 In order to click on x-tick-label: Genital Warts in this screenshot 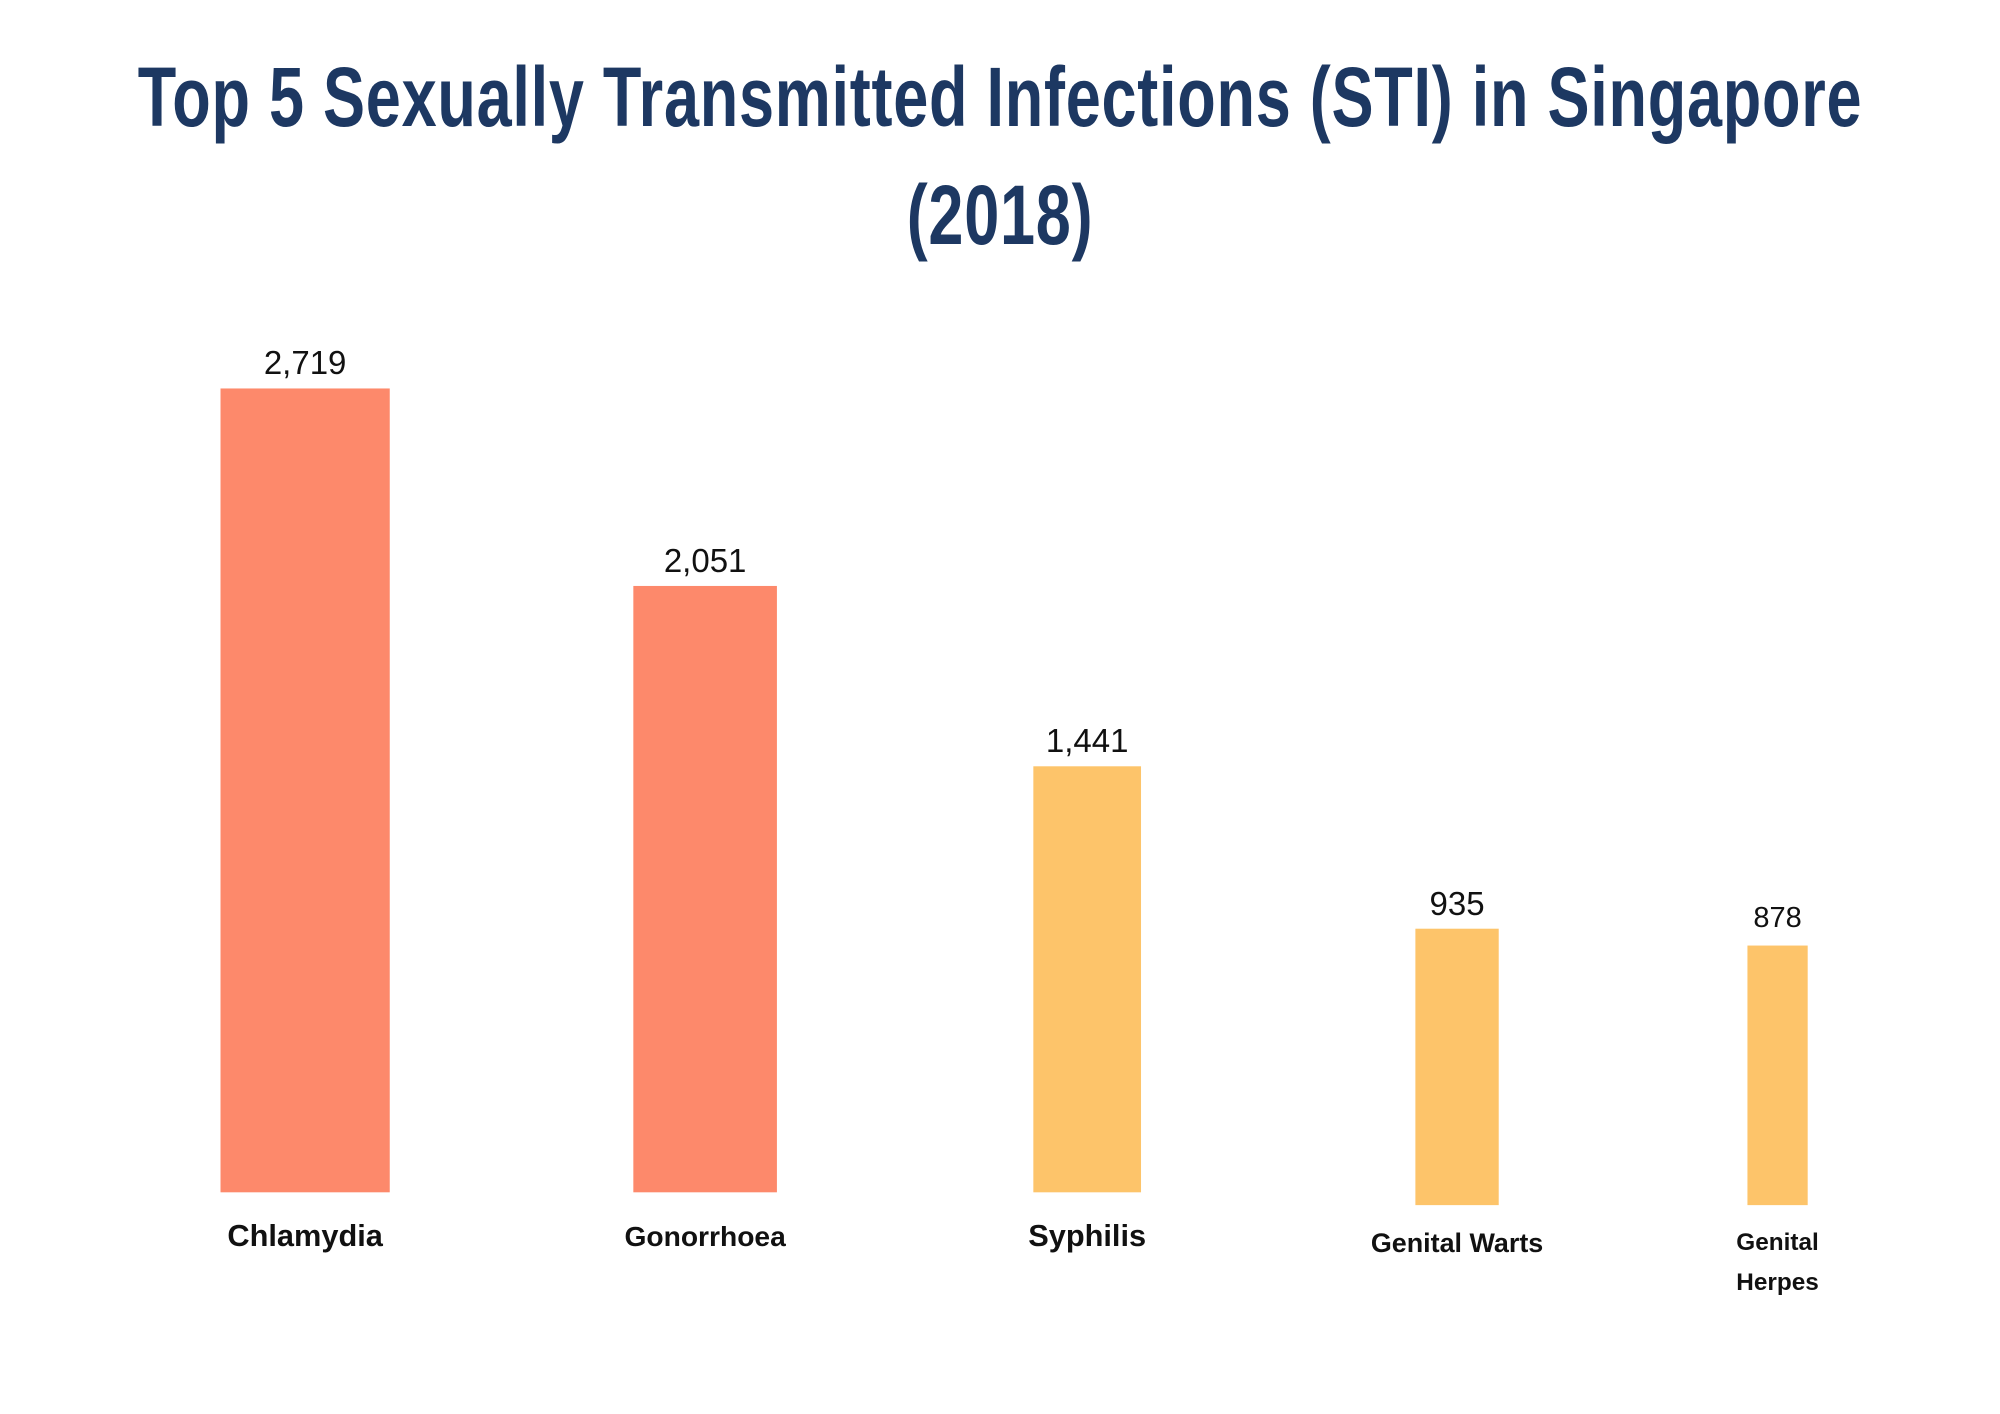, I will do `click(1457, 1243)`.